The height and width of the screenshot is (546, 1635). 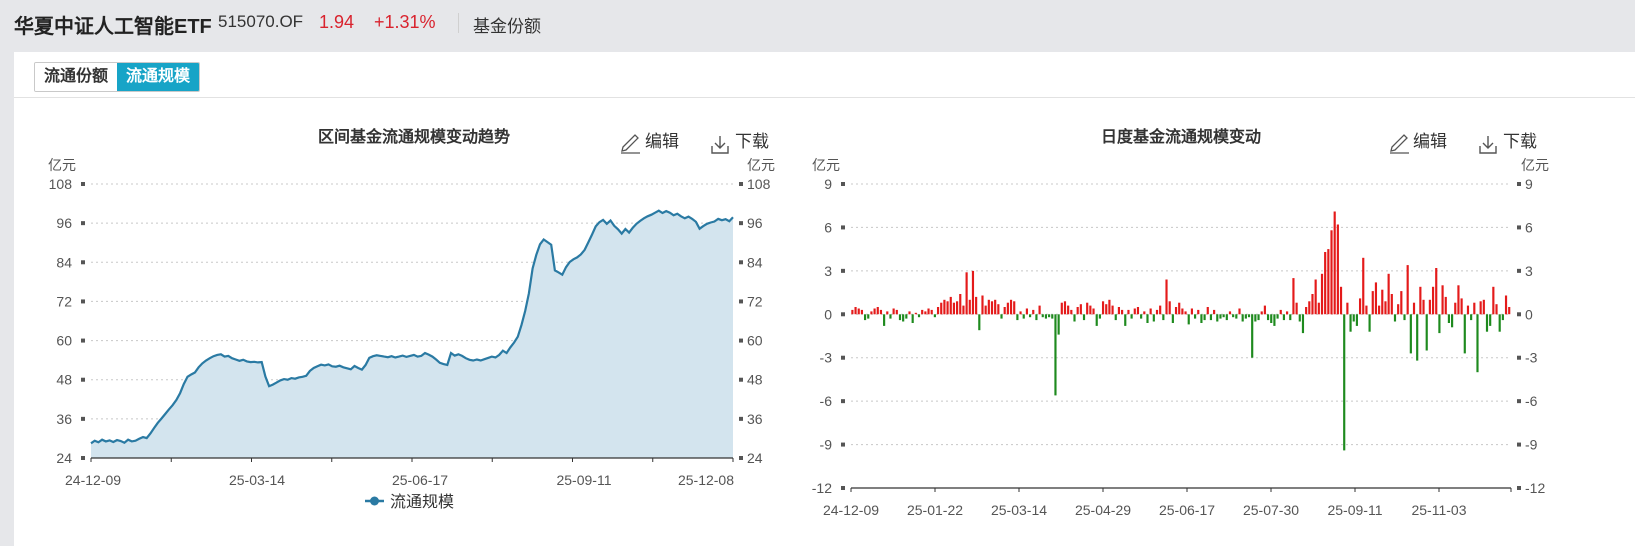 What do you see at coordinates (507, 26) in the screenshot?
I see `menu-fund-shares: 基金份额` at bounding box center [507, 26].